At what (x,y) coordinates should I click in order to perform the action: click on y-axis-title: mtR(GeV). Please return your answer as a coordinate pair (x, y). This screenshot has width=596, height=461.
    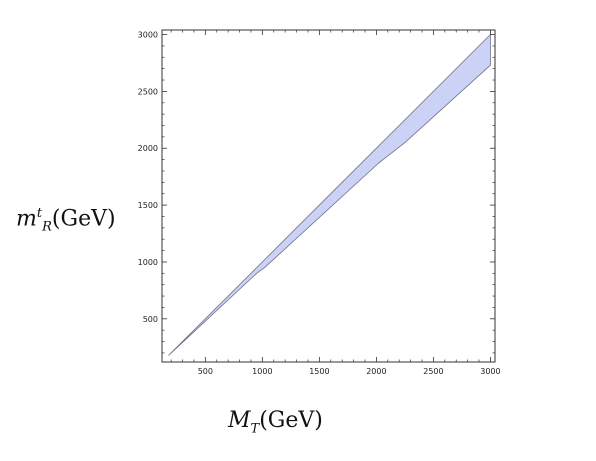
    Looking at the image, I should click on (66, 220).